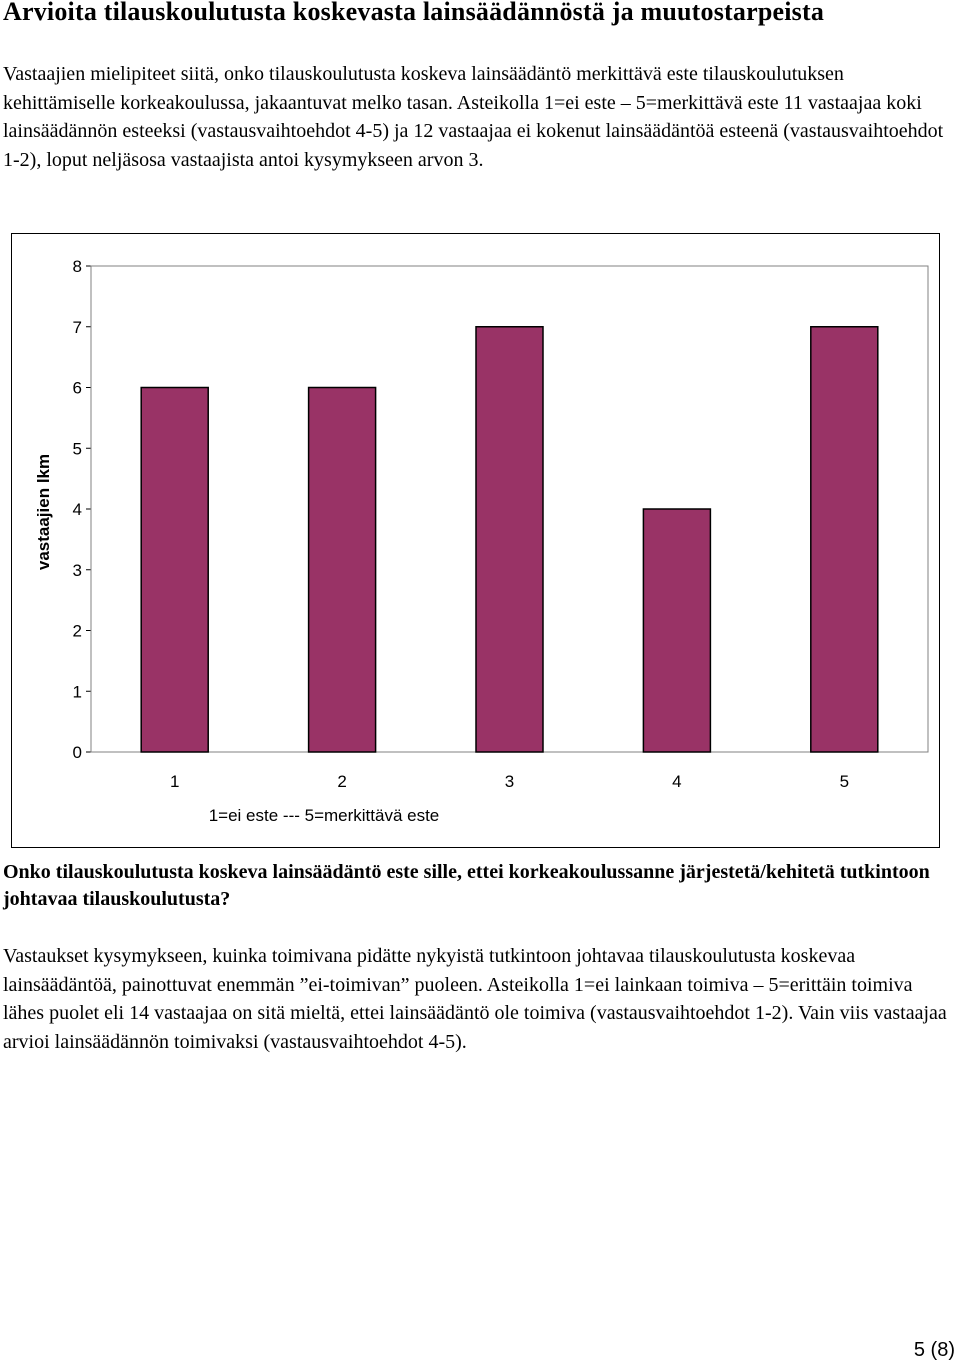 Image resolution: width=960 pixels, height=1367 pixels. I want to click on y-axis-title: vastaajien lkm, so click(43, 512).